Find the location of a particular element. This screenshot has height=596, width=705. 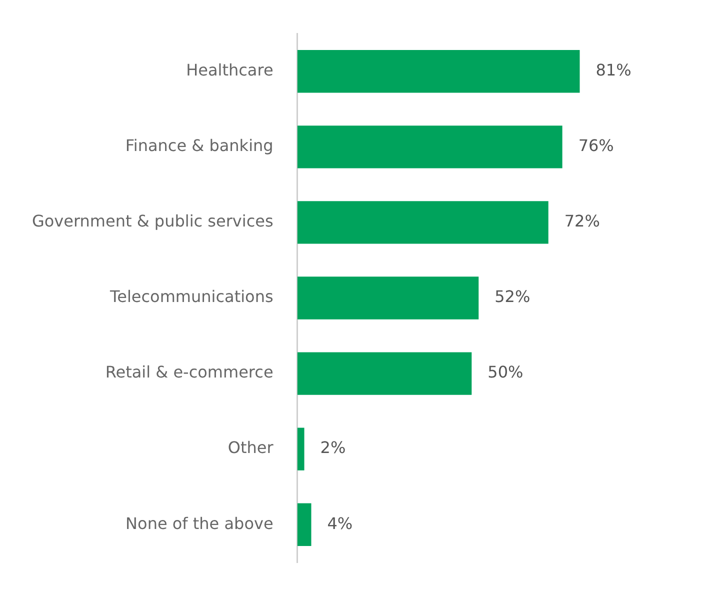

y-tick-label: Other is located at coordinates (251, 448).